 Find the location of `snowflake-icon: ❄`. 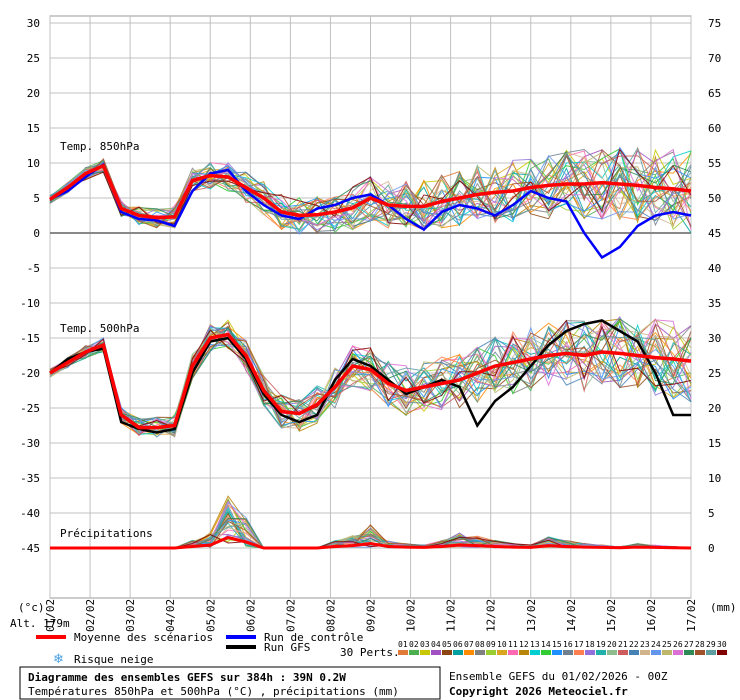

snowflake-icon: ❄ is located at coordinates (58, 659).